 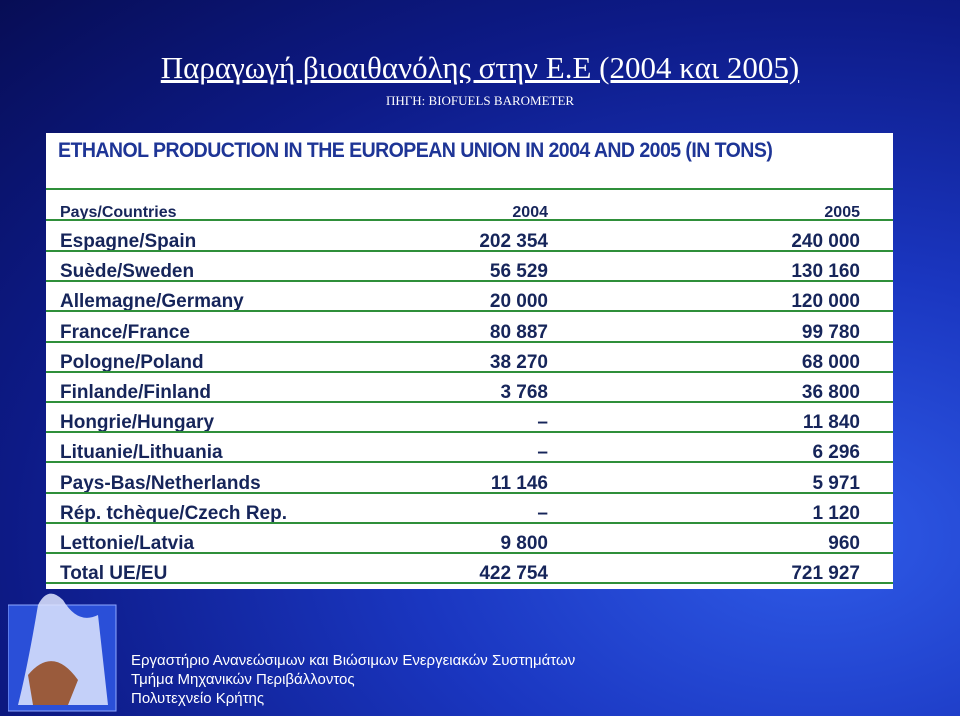 I want to click on table-cell: Finlande/Finland, so click(x=135, y=392).